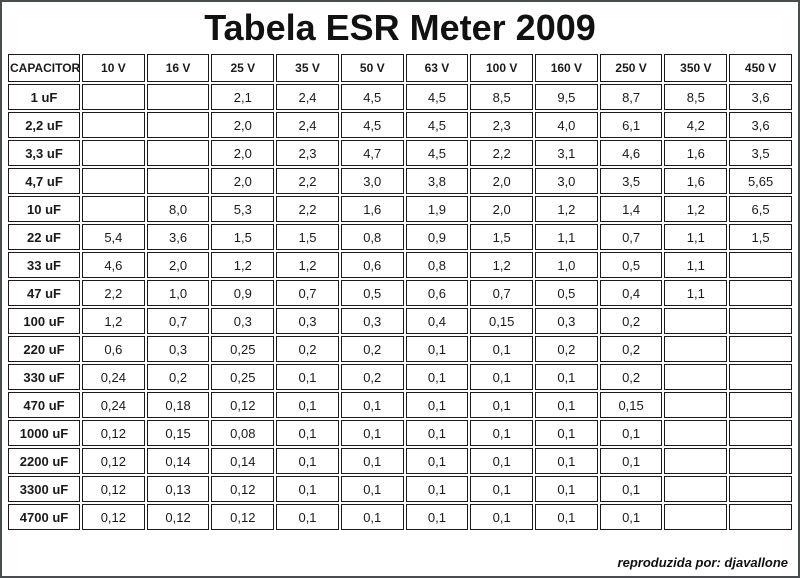  Describe the element at coordinates (307, 125) in the screenshot. I see `esr-value-cell: 2,4` at that location.